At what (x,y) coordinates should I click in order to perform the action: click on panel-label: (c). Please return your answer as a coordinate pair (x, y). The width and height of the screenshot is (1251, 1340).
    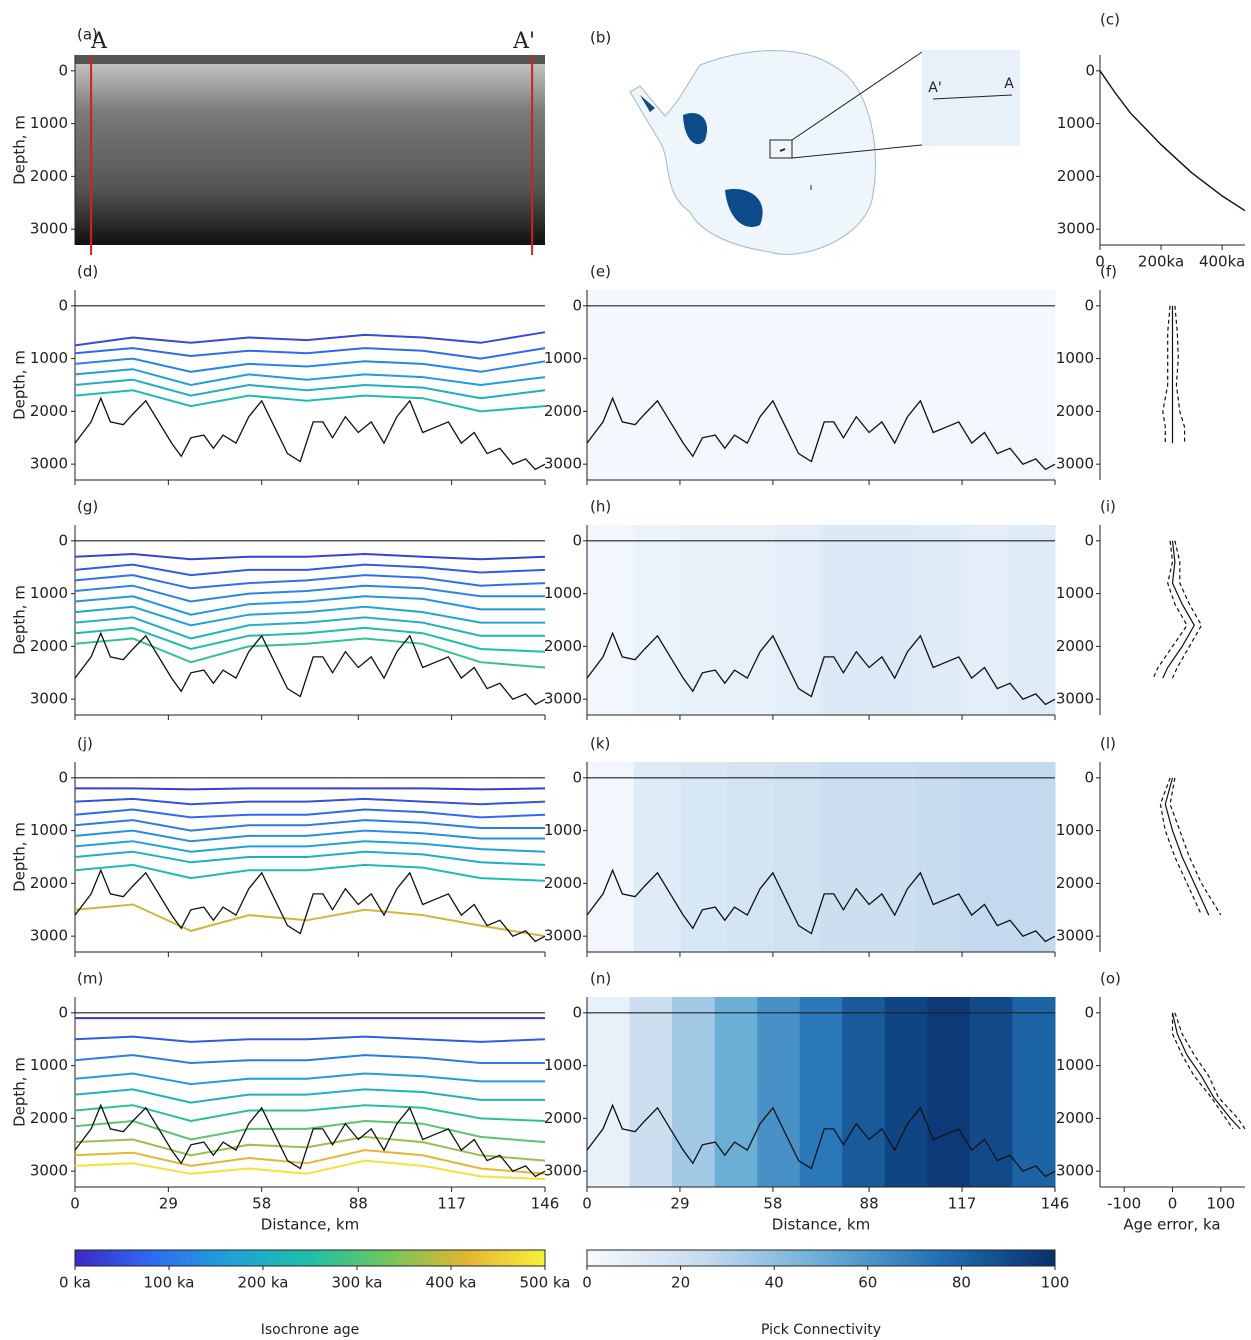
    Looking at the image, I should click on (1110, 20).